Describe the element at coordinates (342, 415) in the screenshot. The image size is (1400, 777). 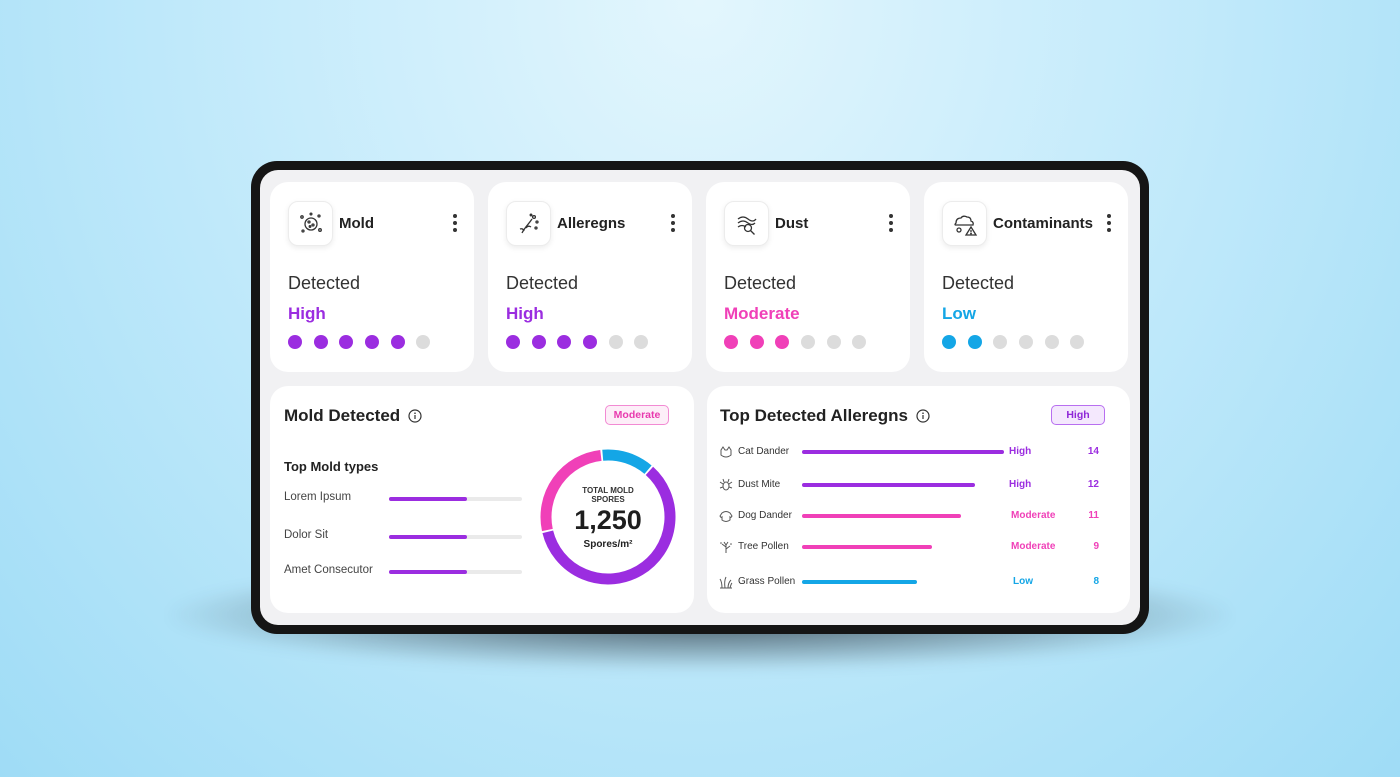
I see `panel-title: Mold Detected` at that location.